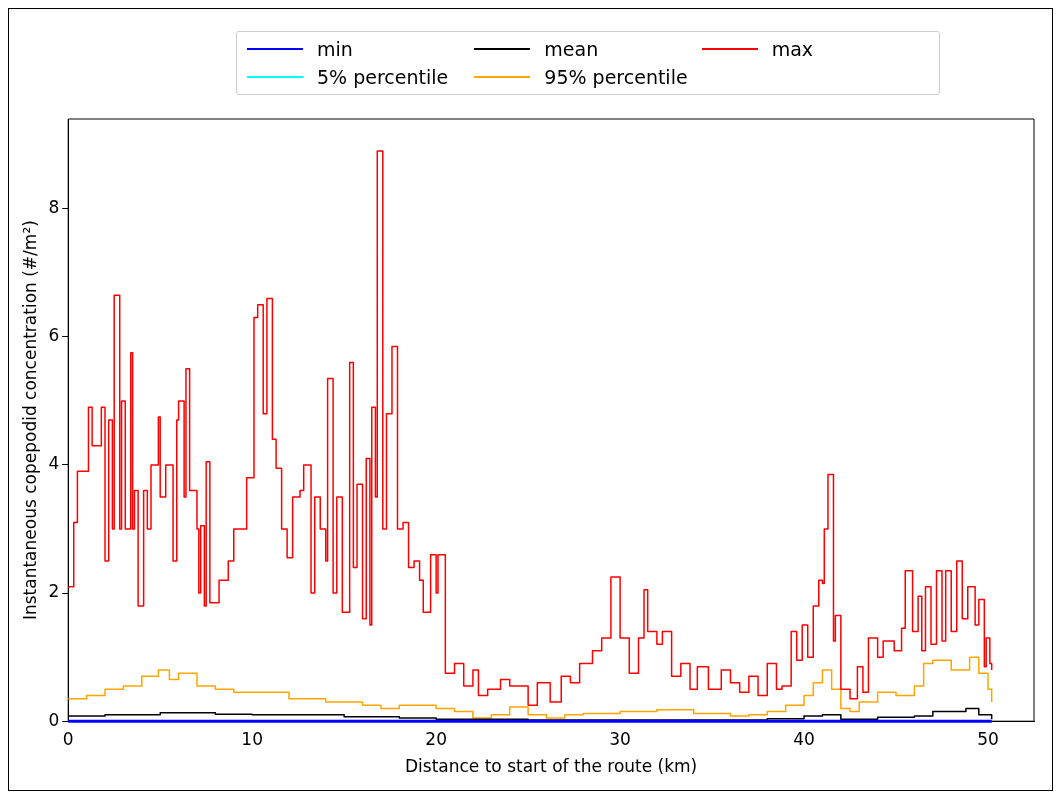  What do you see at coordinates (54, 591) in the screenshot?
I see `y-tick-label: 2` at bounding box center [54, 591].